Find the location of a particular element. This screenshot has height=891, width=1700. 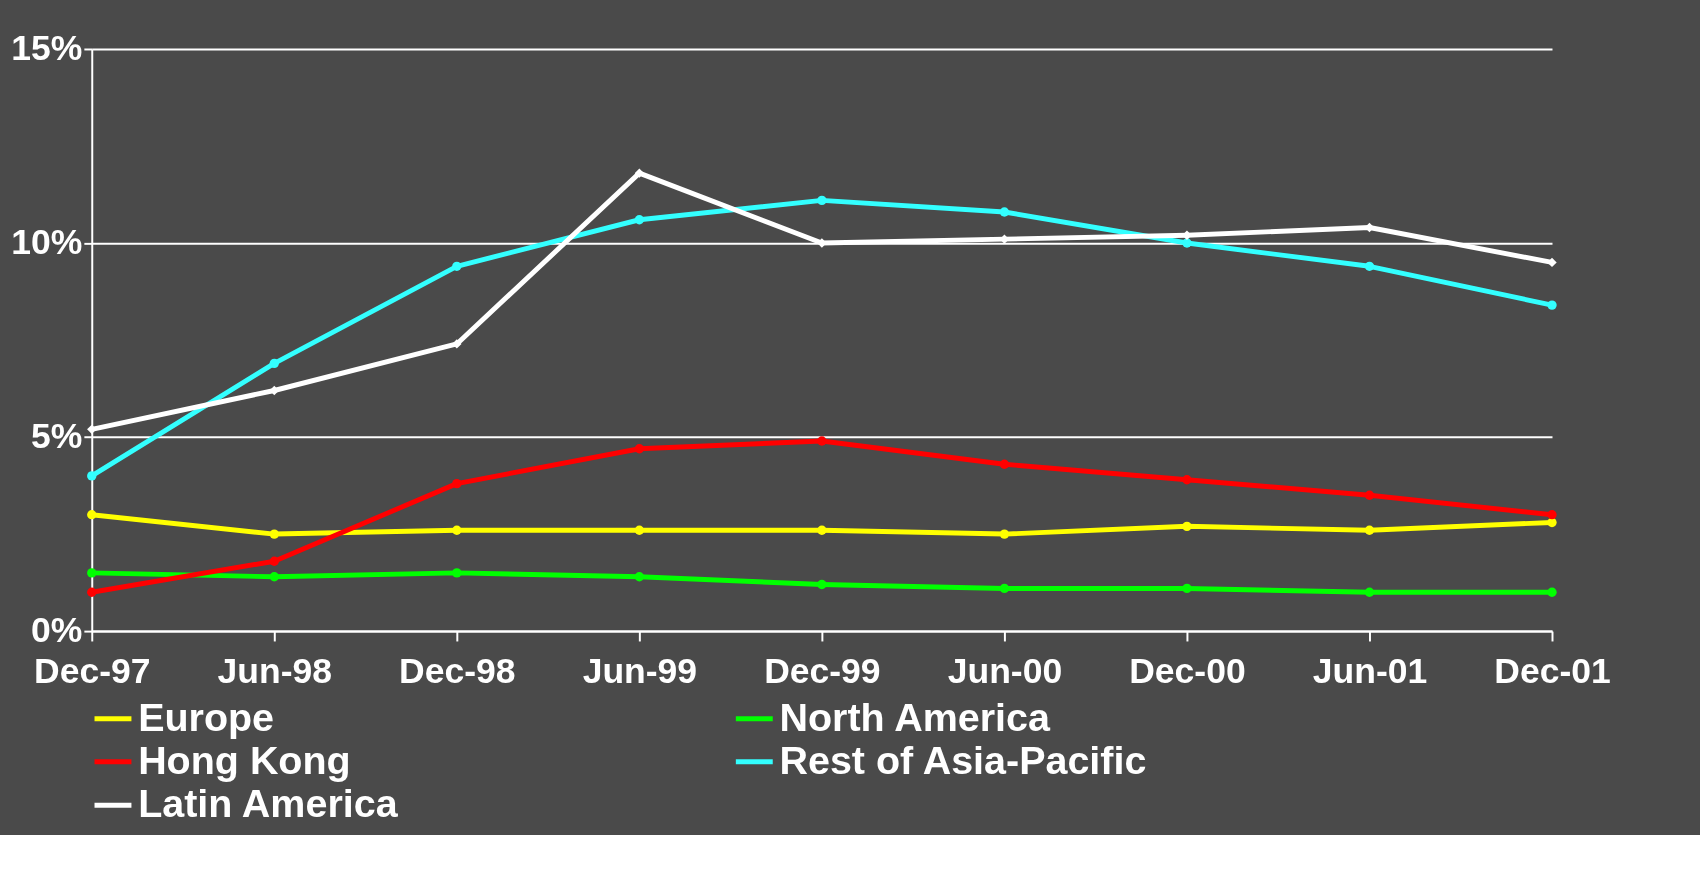

legend-label: North America is located at coordinates (915, 716).